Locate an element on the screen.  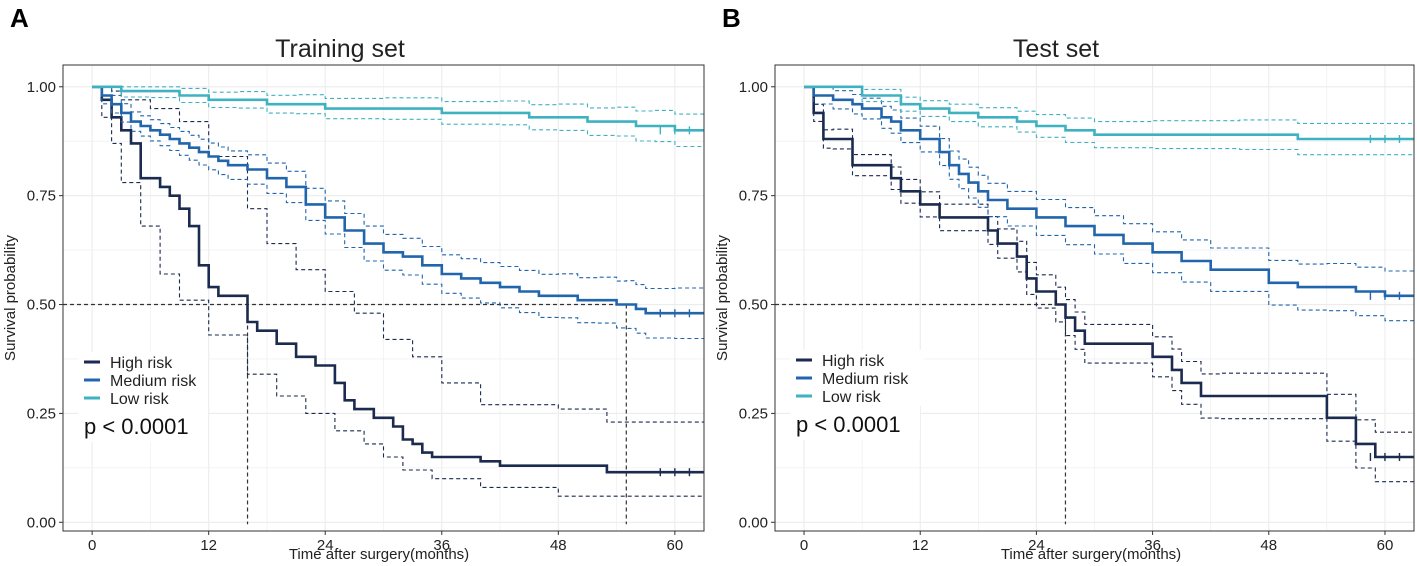
panel-label: A is located at coordinates (19, 18).